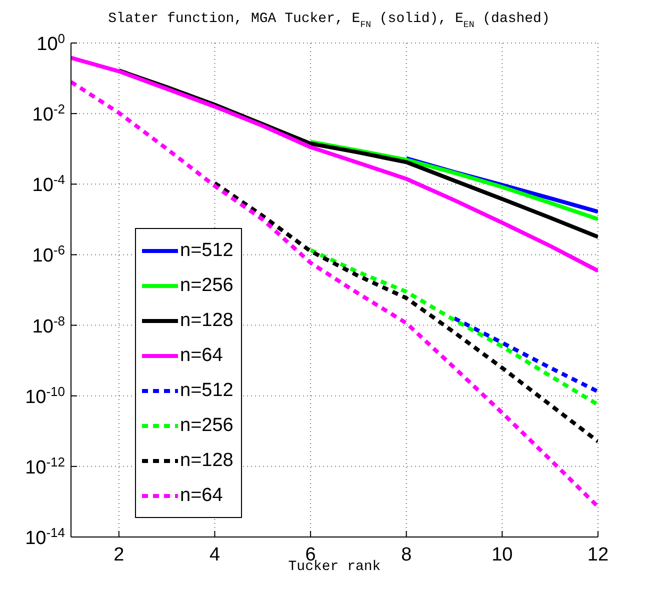 This screenshot has height=590, width=658. Describe the element at coordinates (48, 113) in the screenshot. I see `y-tick-label: 10$^{-2}$` at that location.